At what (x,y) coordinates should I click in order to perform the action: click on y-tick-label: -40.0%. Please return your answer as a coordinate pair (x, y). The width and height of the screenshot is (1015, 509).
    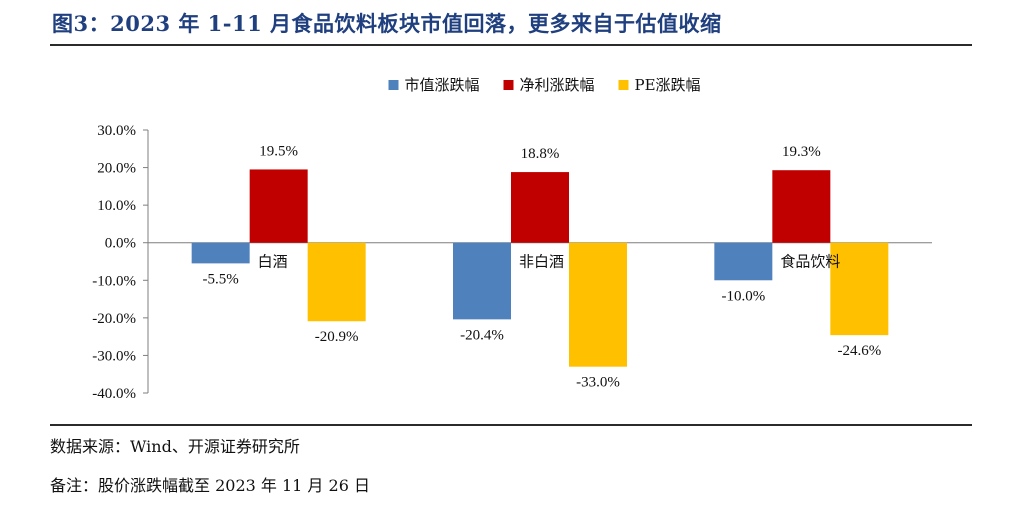
    Looking at the image, I should click on (114, 394).